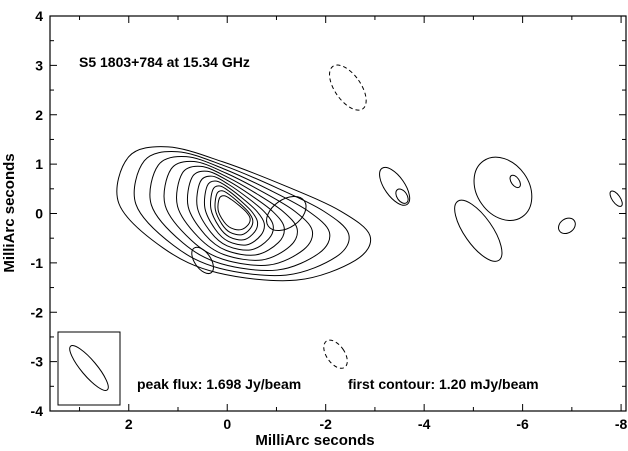 The height and width of the screenshot is (451, 628). I want to click on contour-group, so click(244, 214).